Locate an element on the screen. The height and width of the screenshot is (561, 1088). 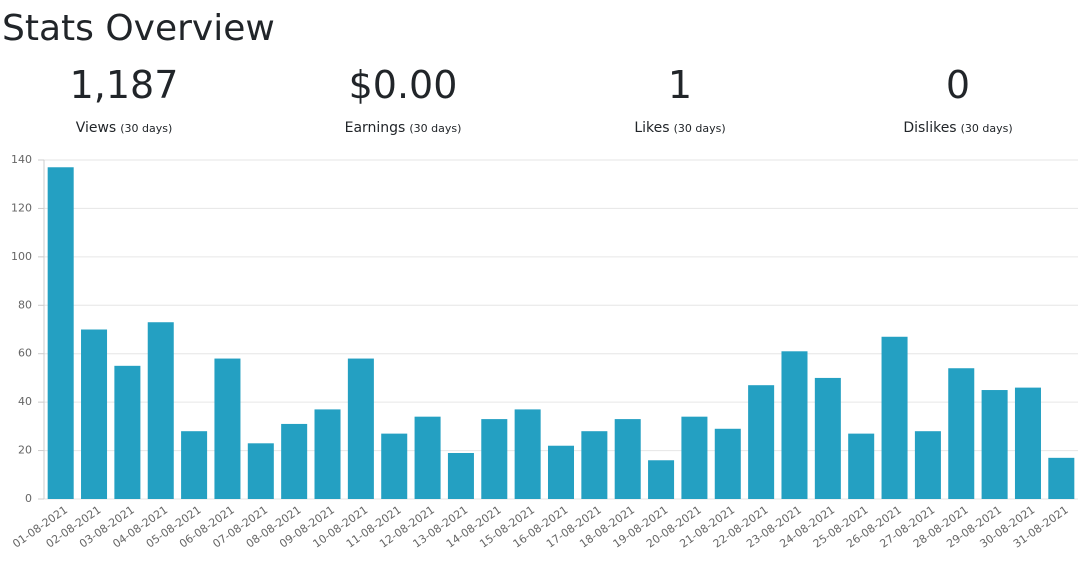
stat-label: Likes (30 days) is located at coordinates (679, 128).